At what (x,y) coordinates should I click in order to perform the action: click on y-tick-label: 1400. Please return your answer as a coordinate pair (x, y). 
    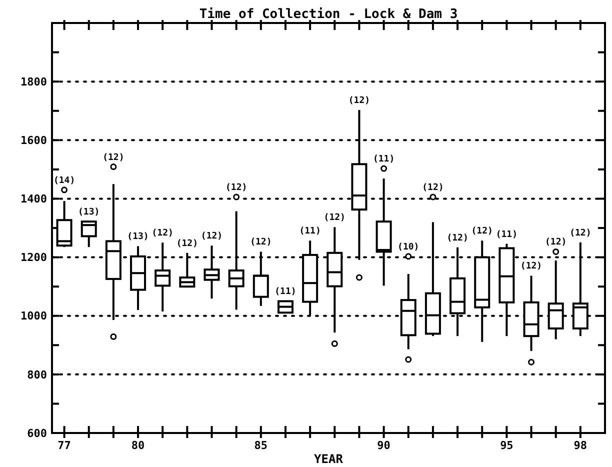
    Looking at the image, I should click on (33, 199).